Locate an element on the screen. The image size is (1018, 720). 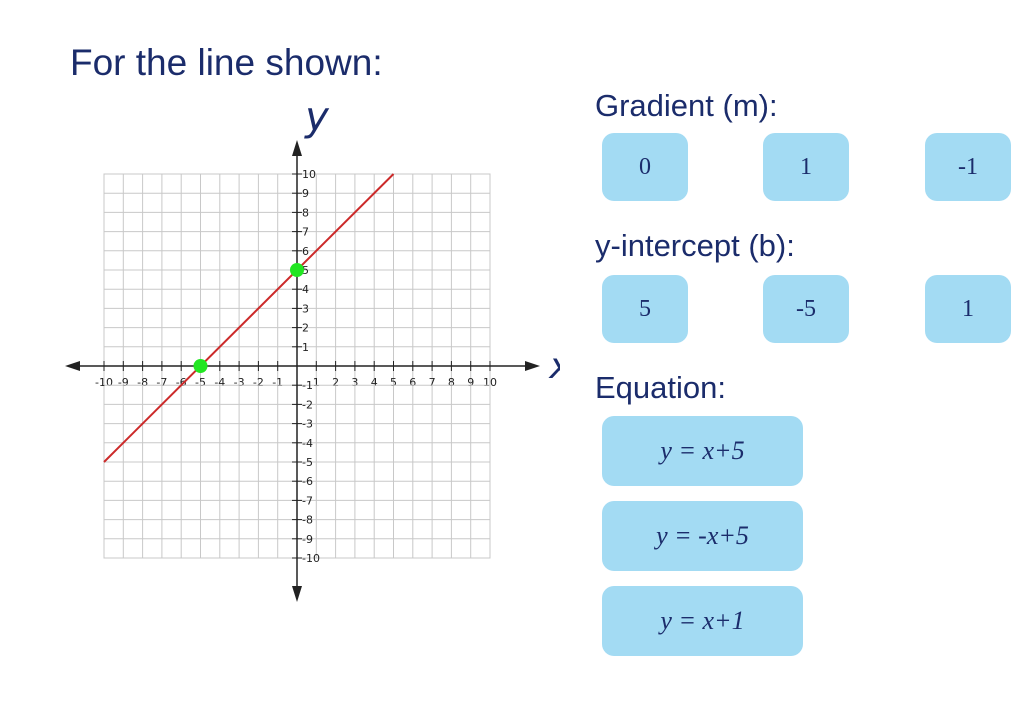
y-tick-label: 2 is located at coordinates (305, 328).